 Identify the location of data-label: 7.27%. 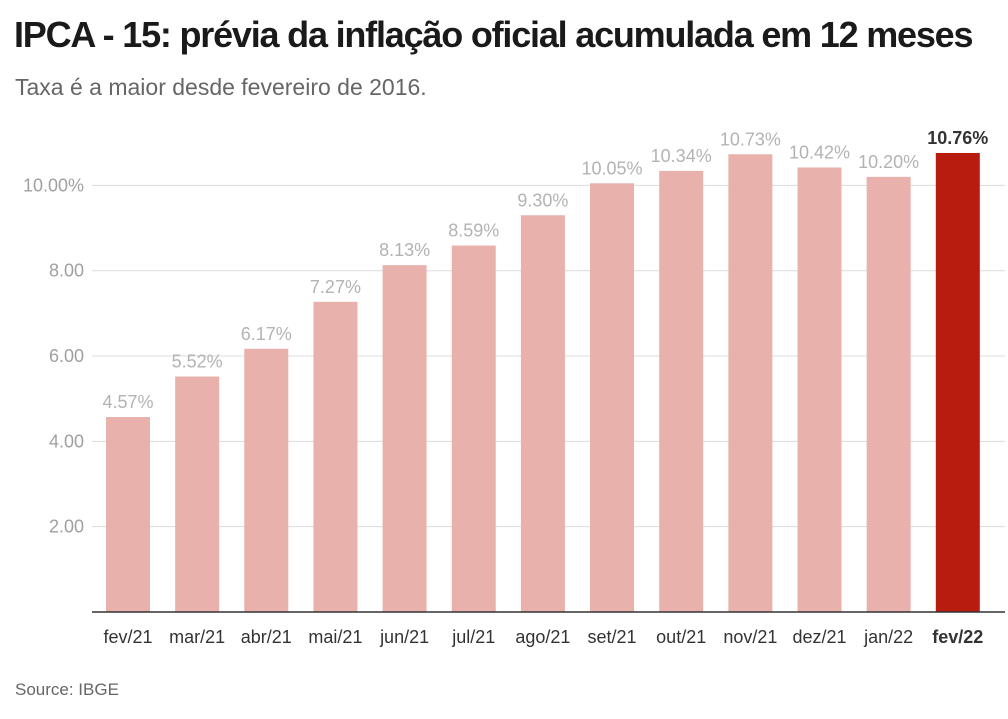
(335, 287).